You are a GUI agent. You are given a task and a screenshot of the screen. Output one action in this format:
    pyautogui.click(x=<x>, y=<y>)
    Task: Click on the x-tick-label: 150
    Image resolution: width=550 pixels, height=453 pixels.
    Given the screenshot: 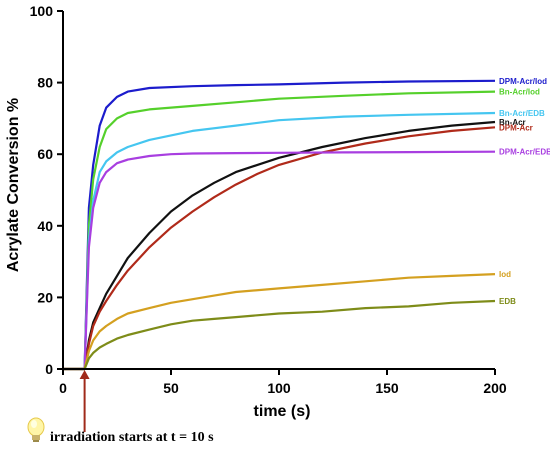 What is the action you would take?
    pyautogui.click(x=387, y=388)
    